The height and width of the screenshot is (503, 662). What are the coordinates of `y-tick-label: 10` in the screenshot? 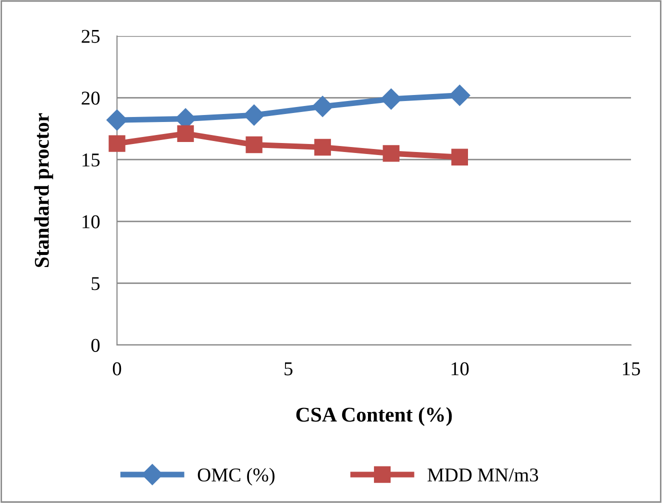 It's located at (91, 221).